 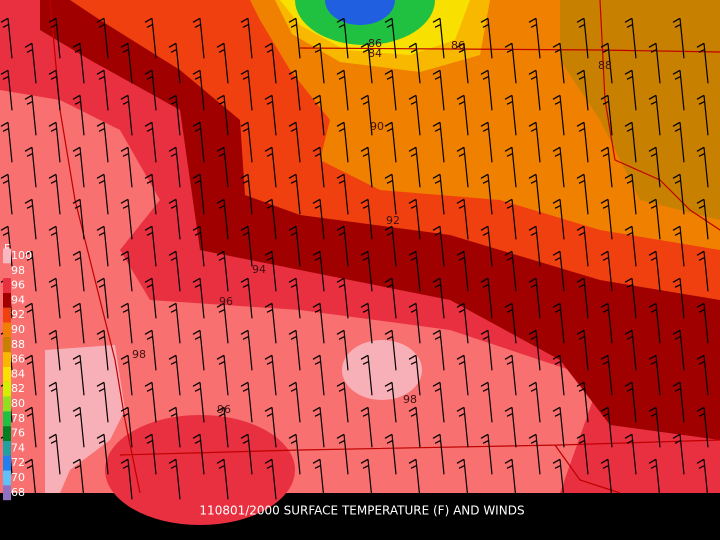 What do you see at coordinates (18, 329) in the screenshot?
I see `colorbar-label: 90` at bounding box center [18, 329].